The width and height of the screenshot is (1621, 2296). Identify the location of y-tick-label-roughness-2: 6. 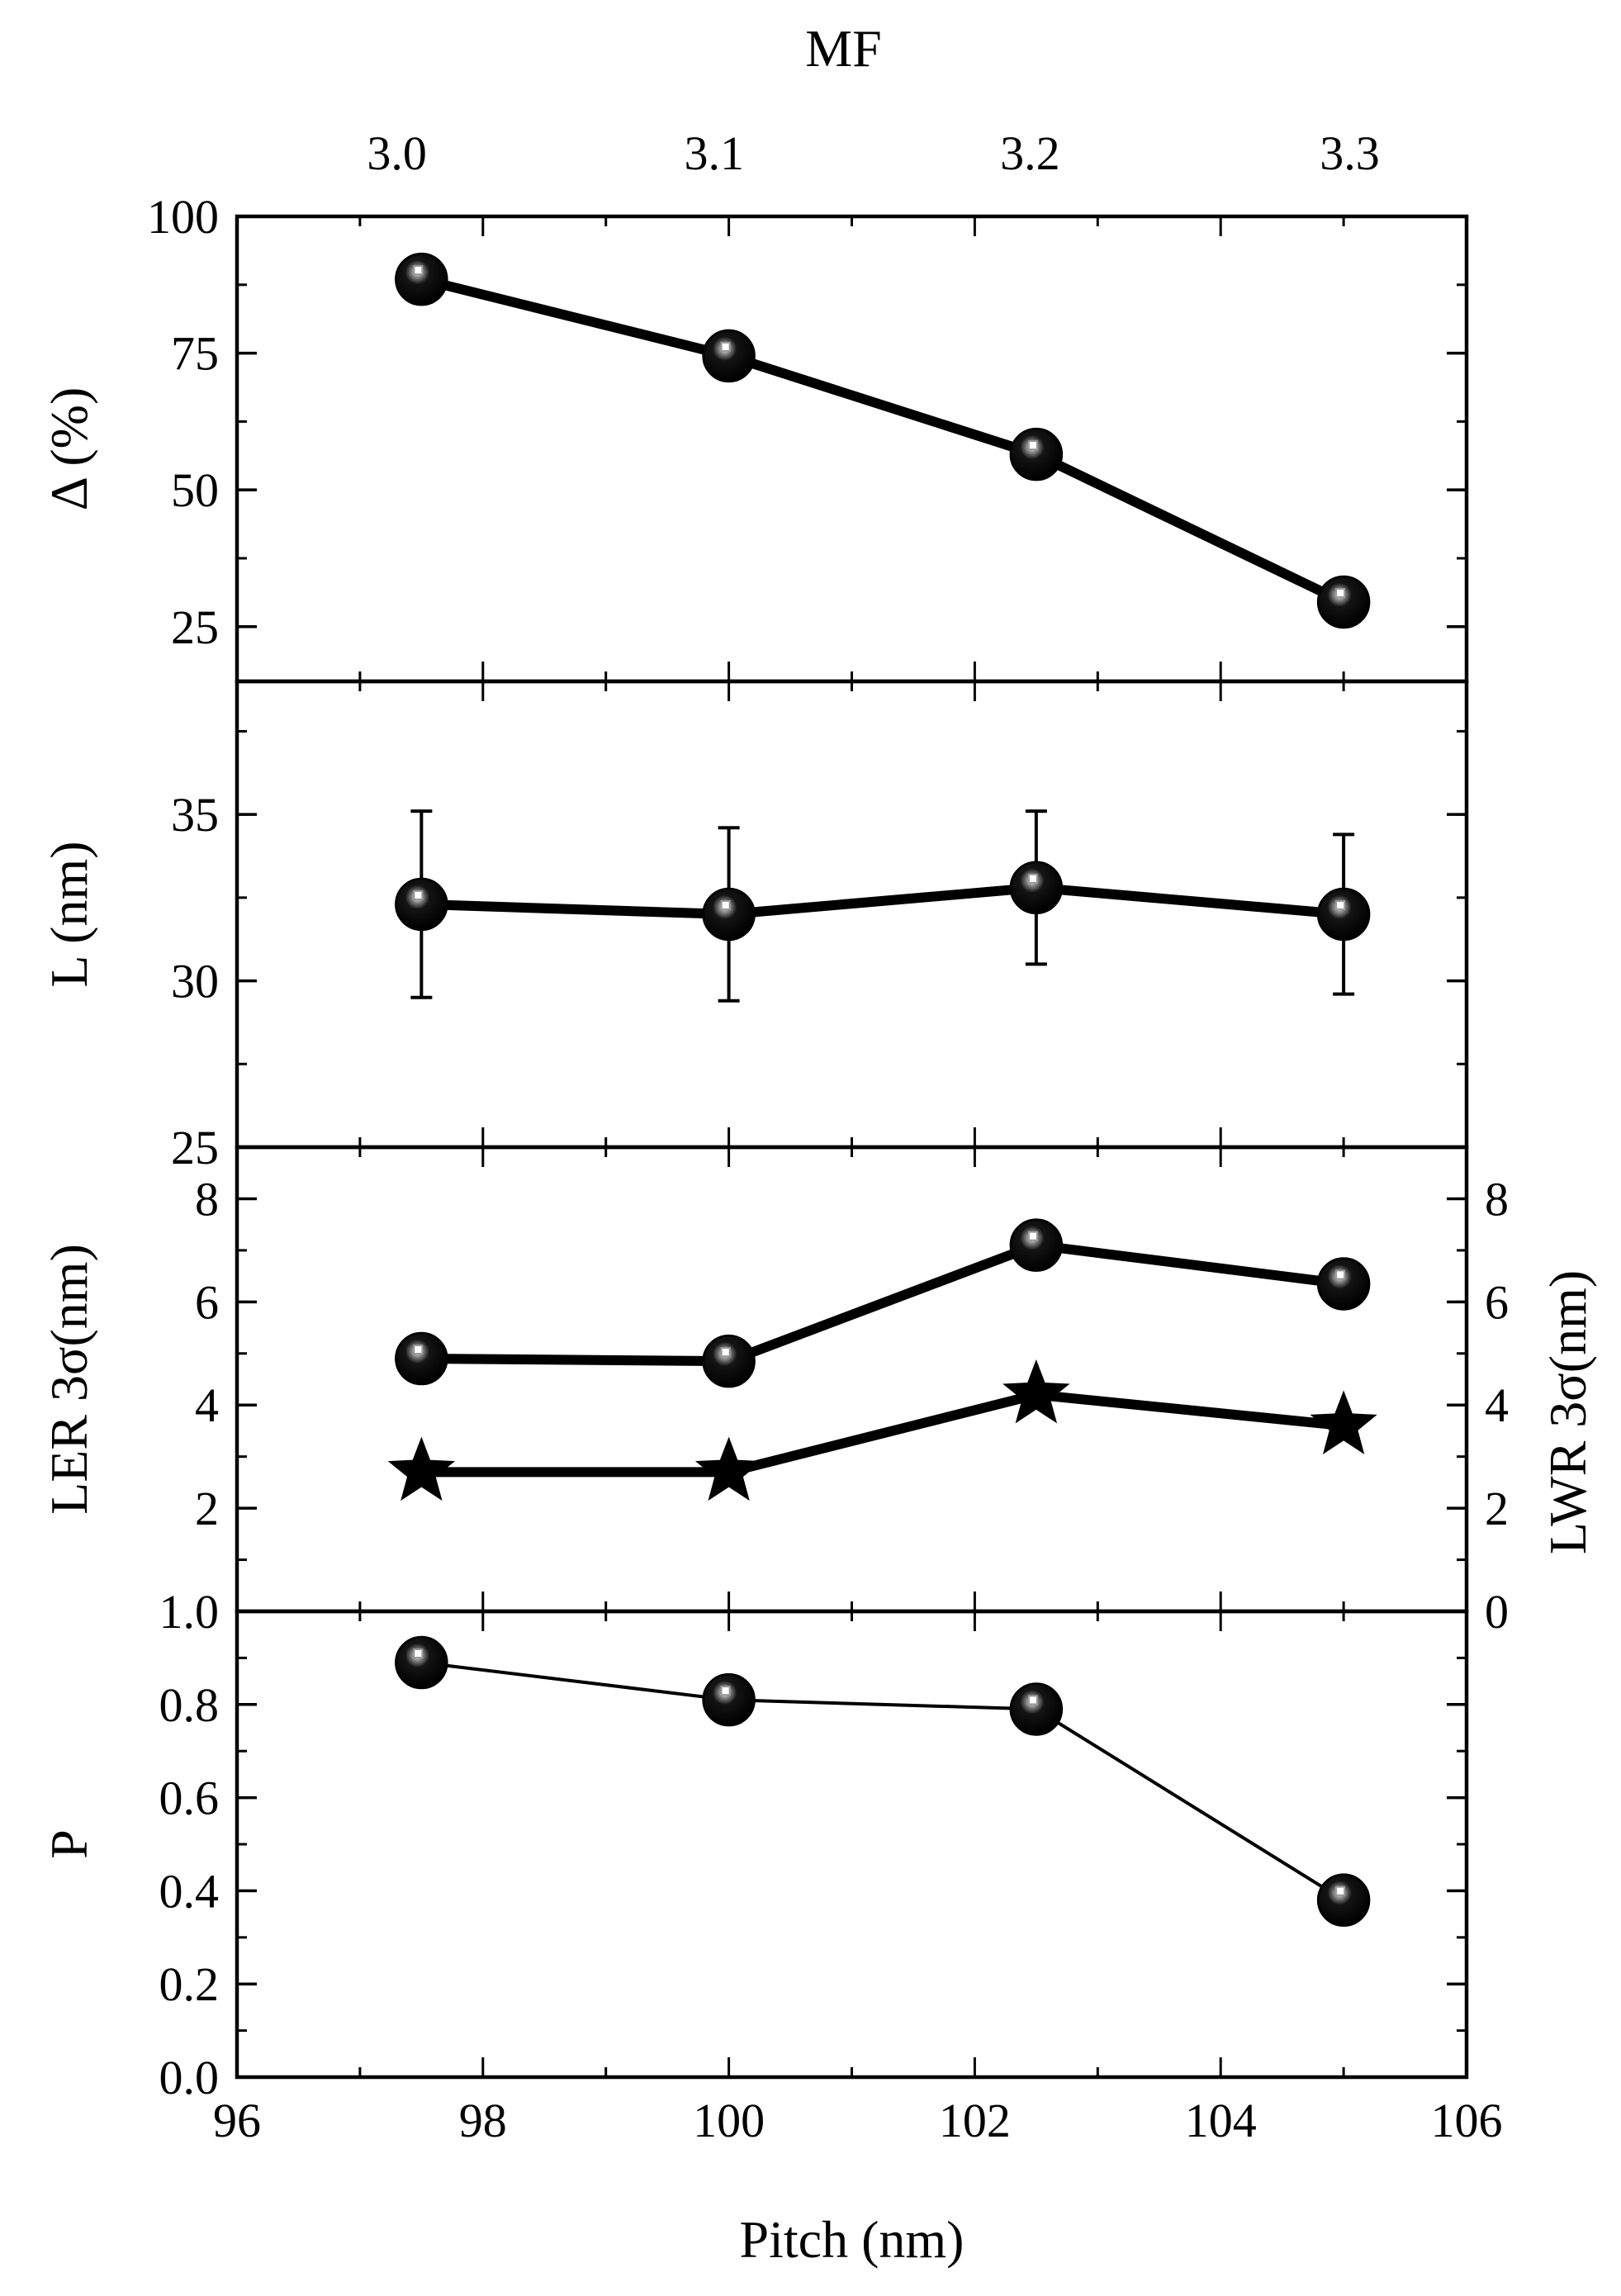
(207, 1302).